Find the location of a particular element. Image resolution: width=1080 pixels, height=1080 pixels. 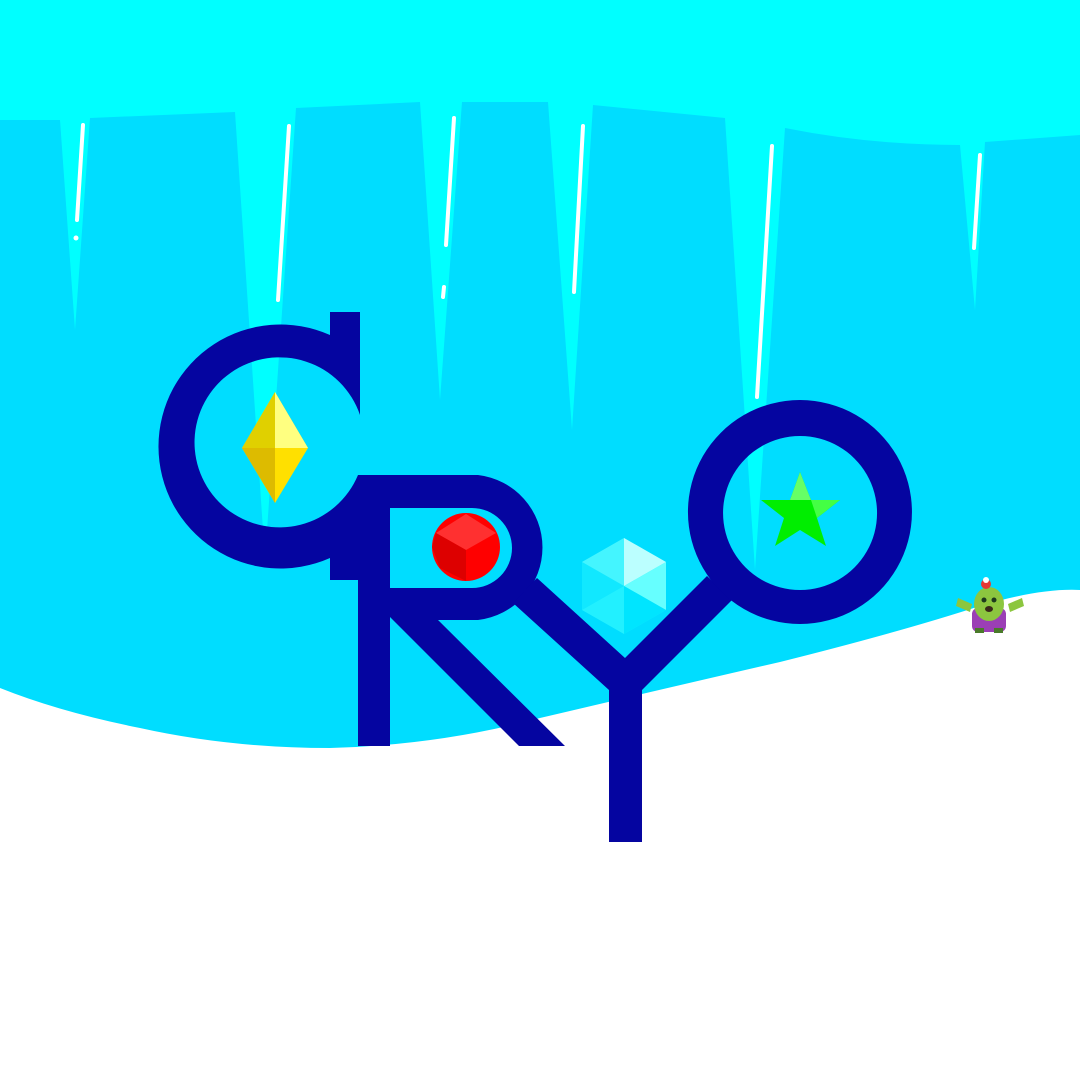

spike-cactus-character-icon is located at coordinates (990, 605).